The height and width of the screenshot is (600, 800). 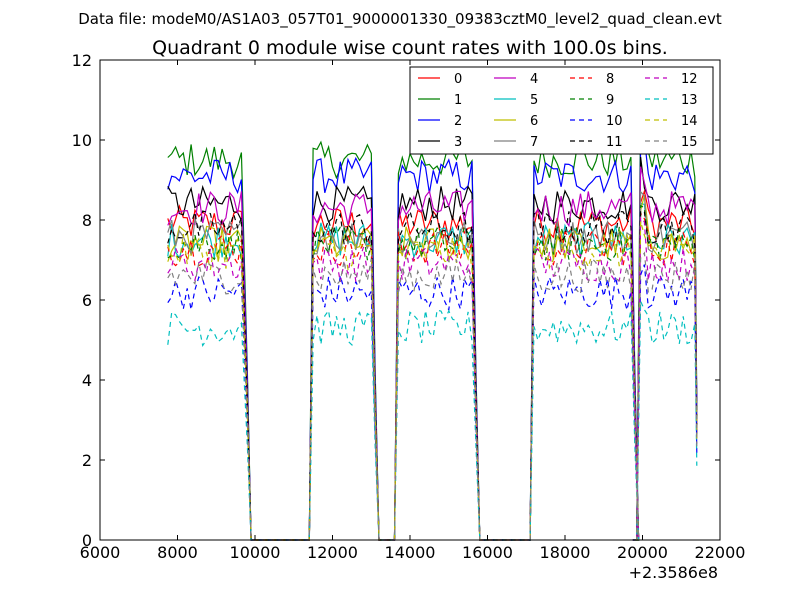 What do you see at coordinates (720, 552) in the screenshot?
I see `x-tick-label: 22000` at bounding box center [720, 552].